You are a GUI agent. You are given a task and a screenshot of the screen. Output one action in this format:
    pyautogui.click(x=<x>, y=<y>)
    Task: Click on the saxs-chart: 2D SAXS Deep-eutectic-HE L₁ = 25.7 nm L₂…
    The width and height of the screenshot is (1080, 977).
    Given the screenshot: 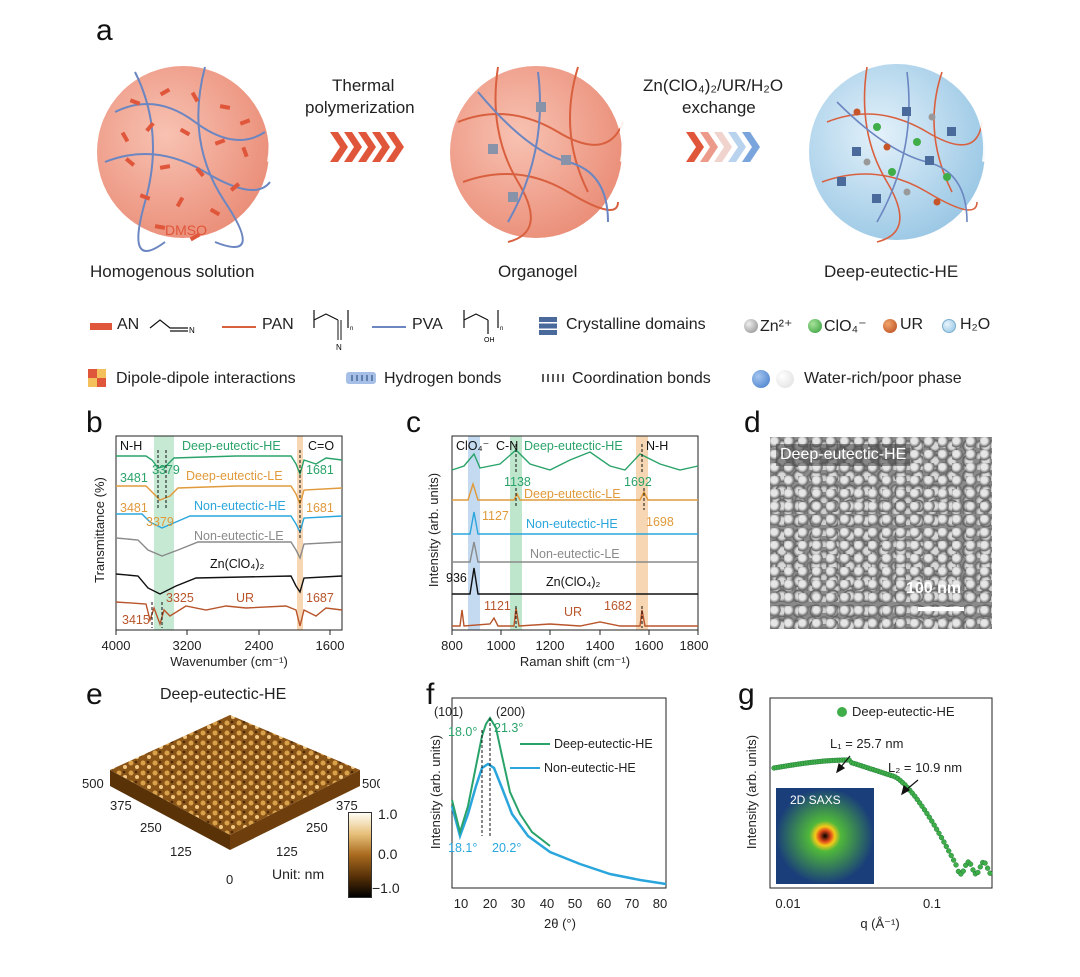 What is the action you would take?
    pyautogui.click(x=868, y=814)
    